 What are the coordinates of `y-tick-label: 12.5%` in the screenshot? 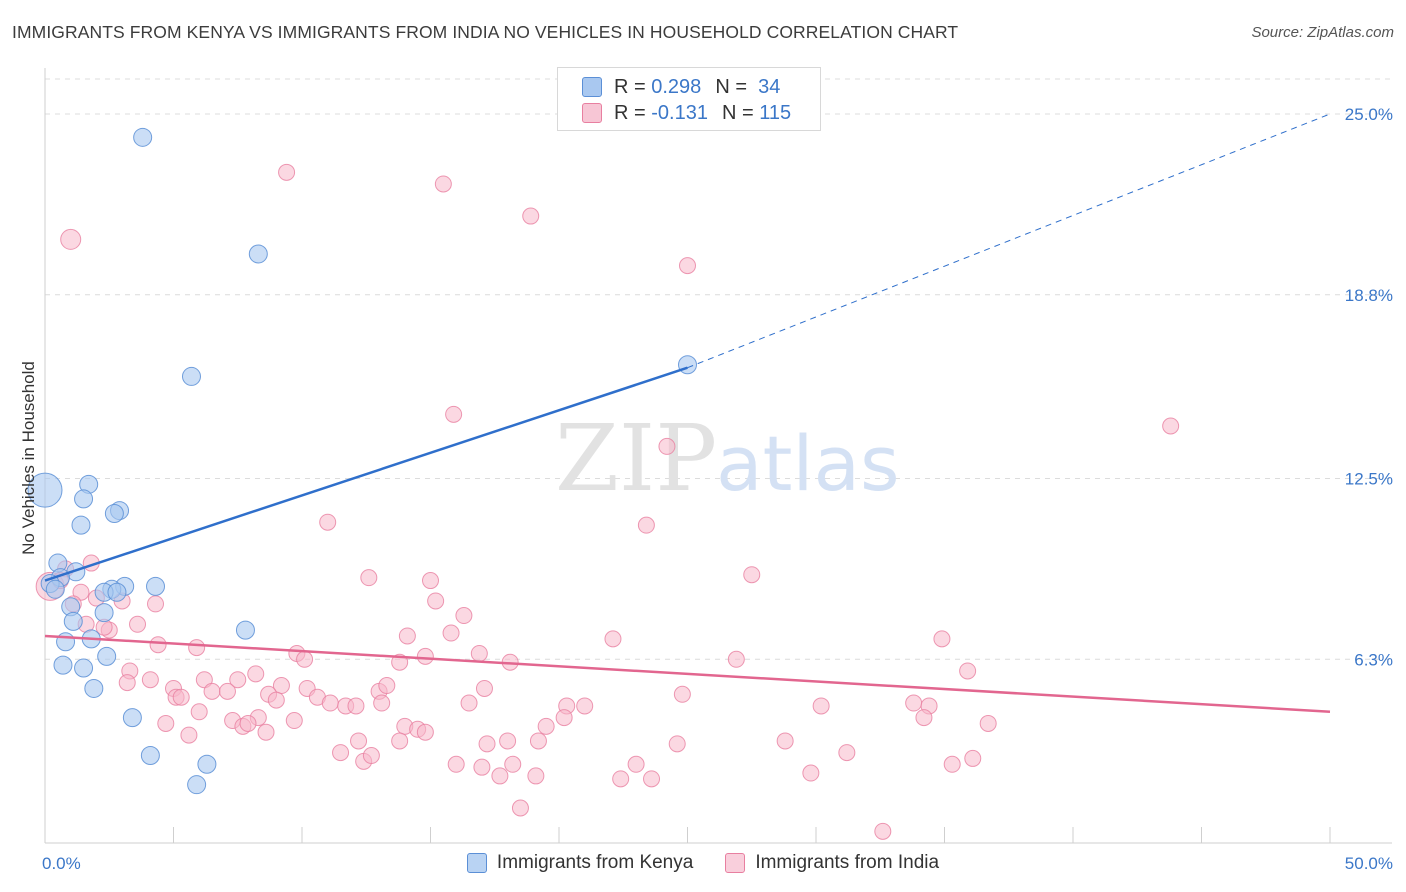 It's located at (1369, 478).